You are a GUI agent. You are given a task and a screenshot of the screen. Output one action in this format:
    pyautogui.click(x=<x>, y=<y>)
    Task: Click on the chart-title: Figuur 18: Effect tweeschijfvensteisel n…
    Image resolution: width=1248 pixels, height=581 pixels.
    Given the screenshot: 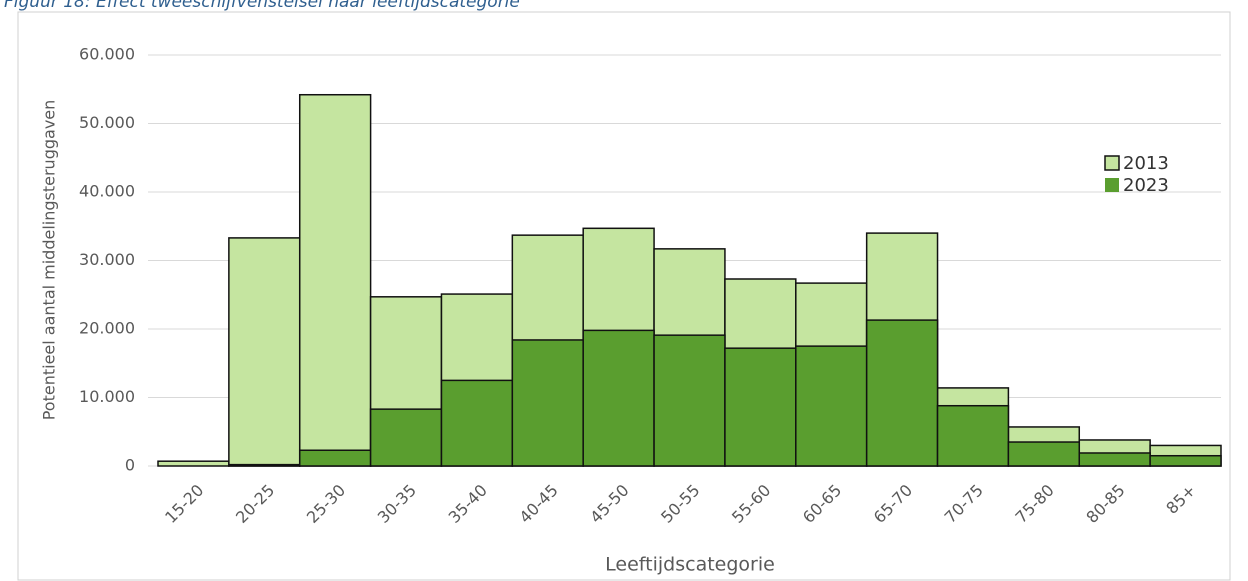 What is the action you would take?
    pyautogui.click(x=262, y=6)
    